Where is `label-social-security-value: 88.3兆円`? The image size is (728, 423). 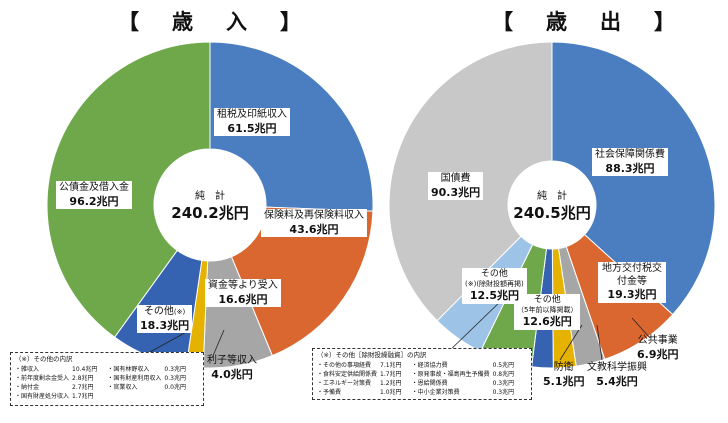
label-social-security-value: 88.3兆円 is located at coordinates (630, 168).